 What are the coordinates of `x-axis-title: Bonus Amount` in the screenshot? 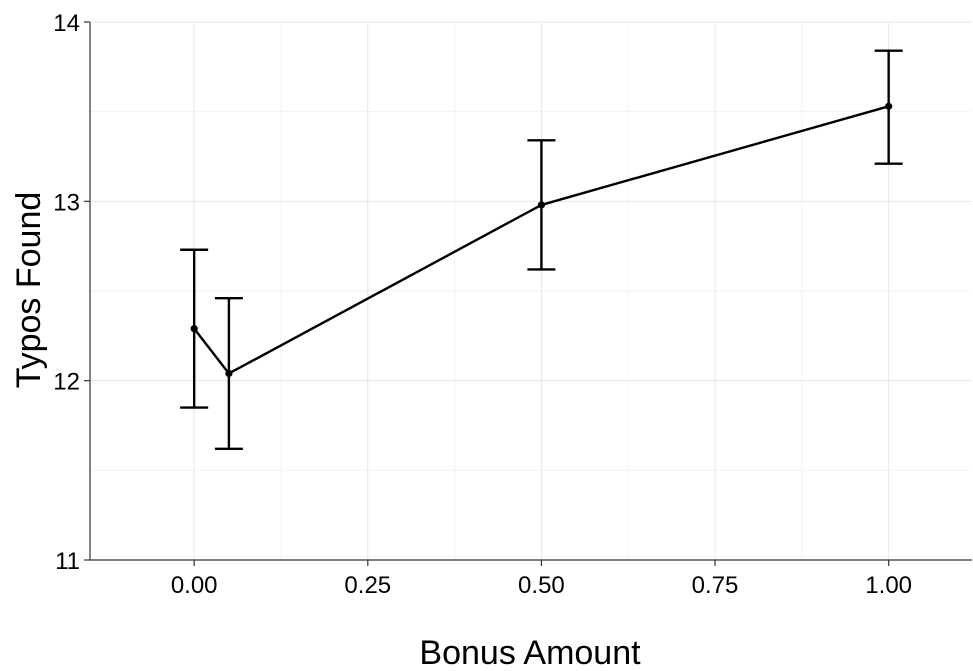 It's located at (530, 652).